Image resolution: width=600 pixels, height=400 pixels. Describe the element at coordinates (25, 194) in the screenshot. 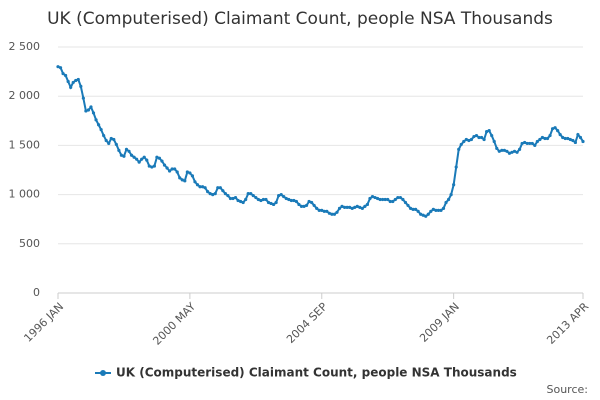

I see `y-tick-label: 1 000` at that location.